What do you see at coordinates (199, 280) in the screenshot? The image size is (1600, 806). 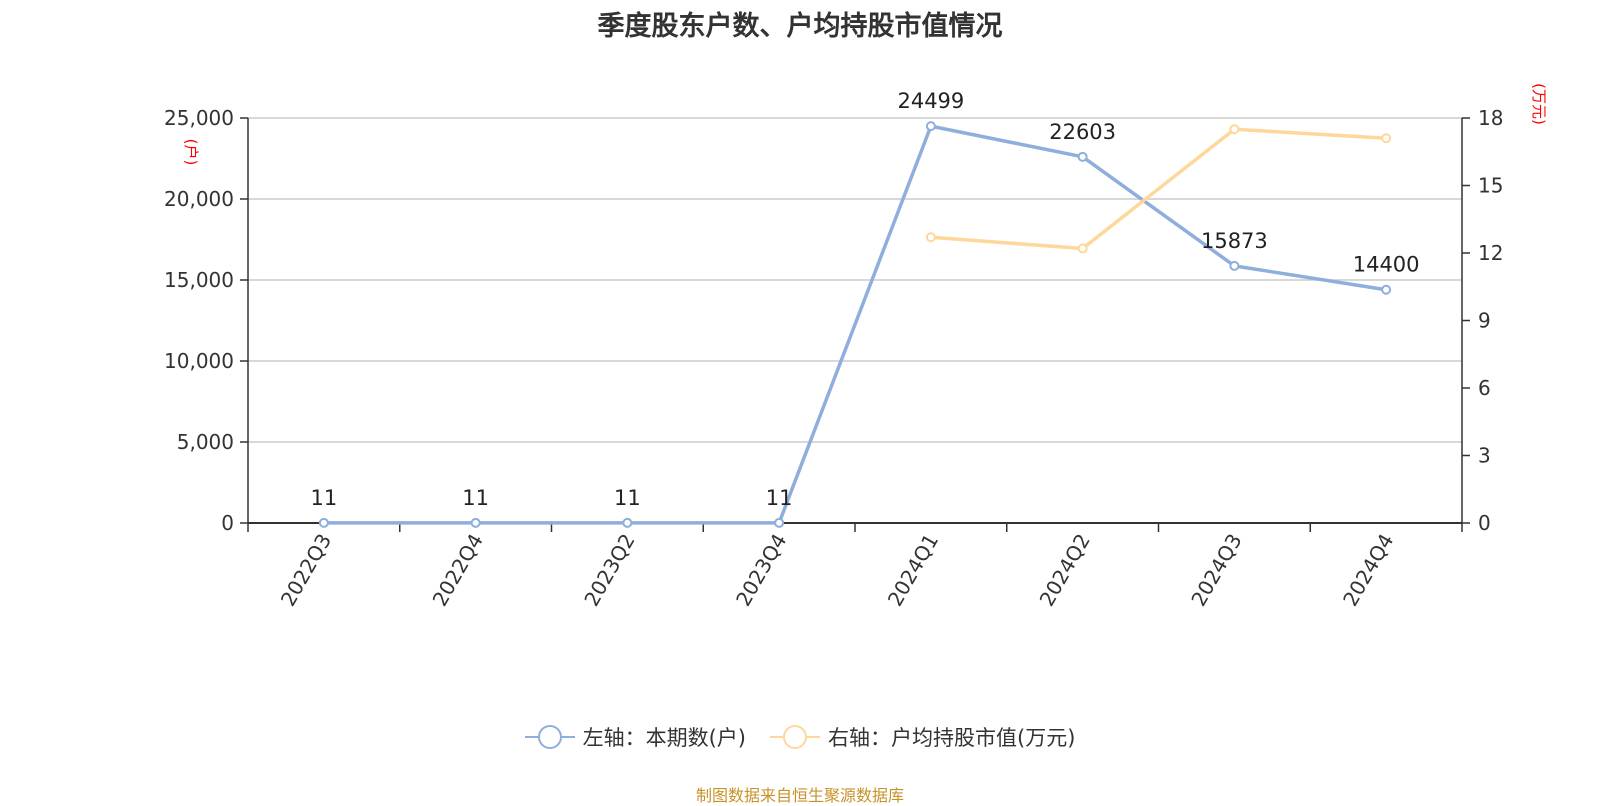 I see `left-axis-tick-label: 15,000` at bounding box center [199, 280].